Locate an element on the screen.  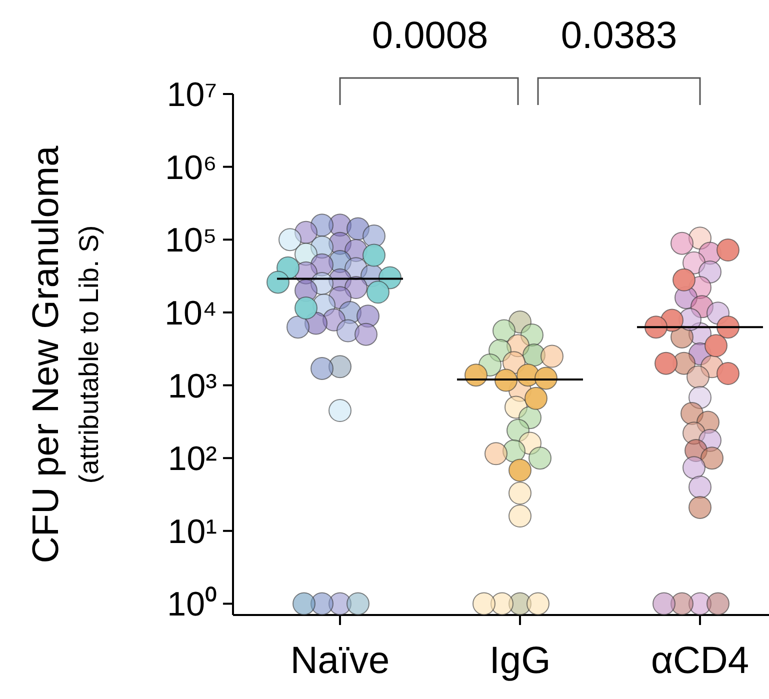
y-tick-label: 10² is located at coordinates (192, 459).